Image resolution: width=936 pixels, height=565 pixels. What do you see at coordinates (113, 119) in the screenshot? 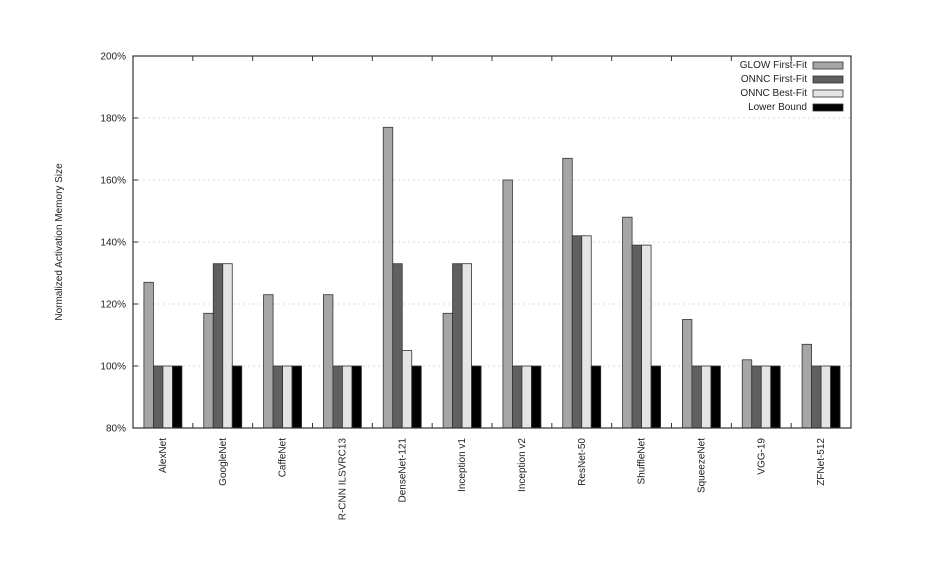
I see `y-tick-label: 180%` at bounding box center [113, 119].